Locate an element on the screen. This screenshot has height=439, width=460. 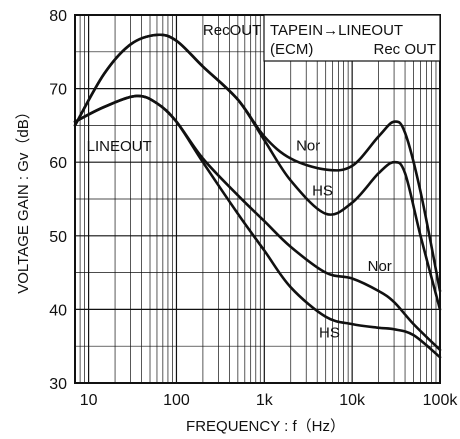
curve-label-3: Nor is located at coordinates (308, 145).